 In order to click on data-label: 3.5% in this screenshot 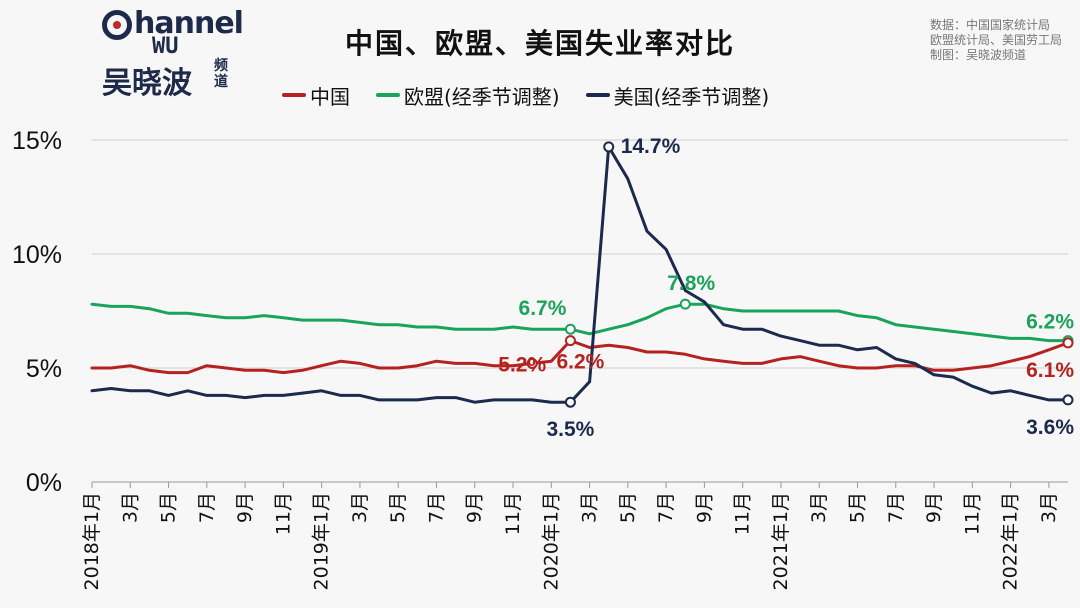, I will do `click(570, 429)`.